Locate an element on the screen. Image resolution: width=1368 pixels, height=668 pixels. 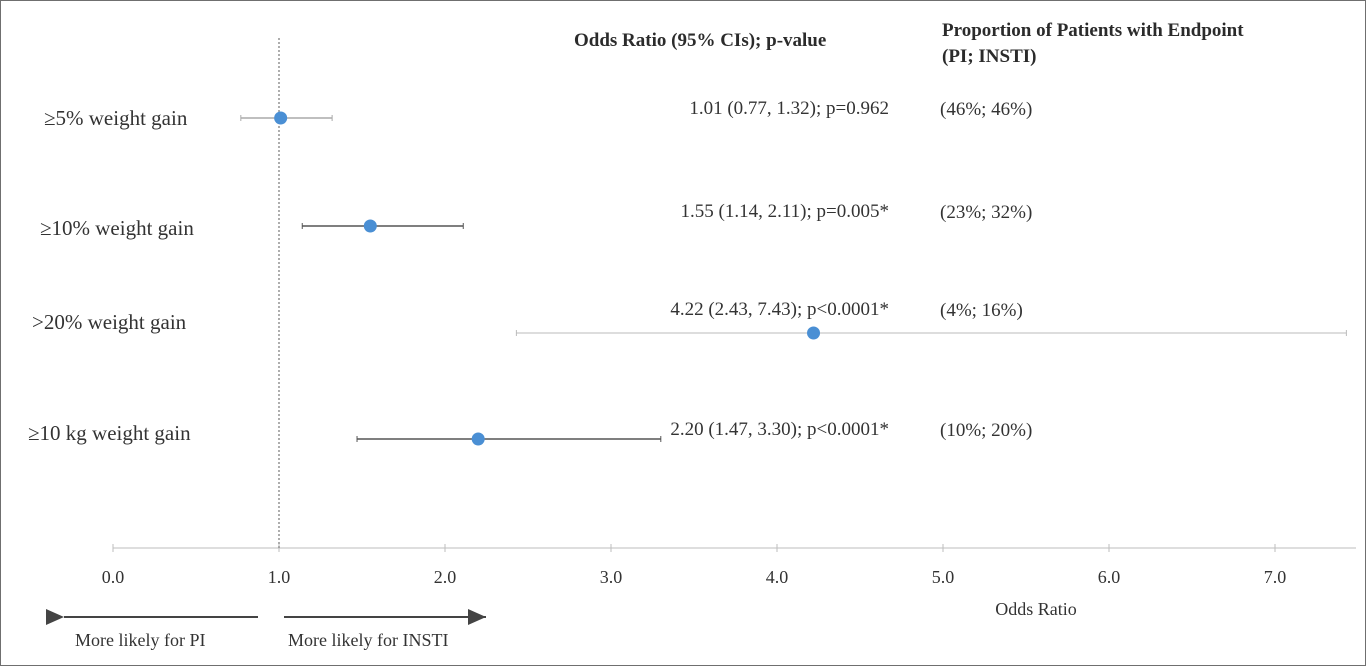
or-ci-annotation: 4.22 (2.43, 7.43); p<0.0001* is located at coordinates (779, 309).